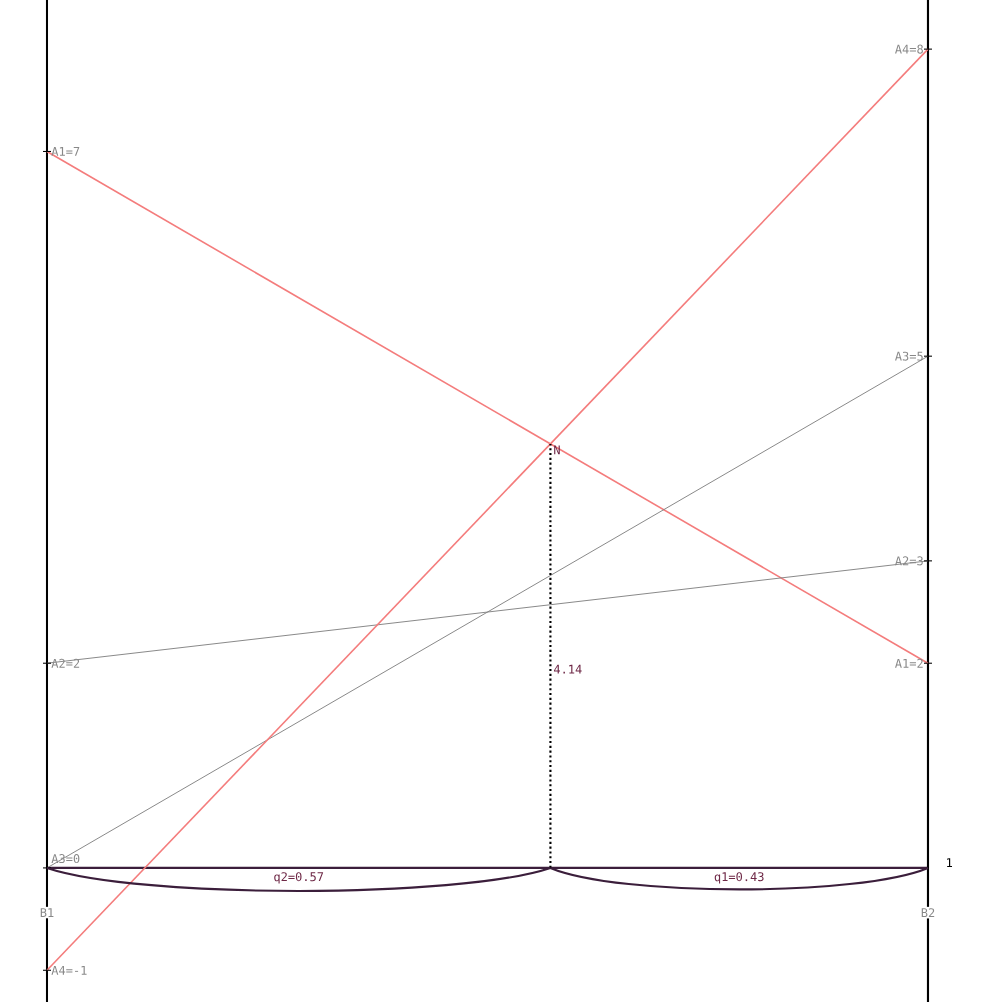 The image size is (994, 1002). What do you see at coordinates (928, 913) in the screenshot?
I see `x-tick-label: B2` at bounding box center [928, 913].